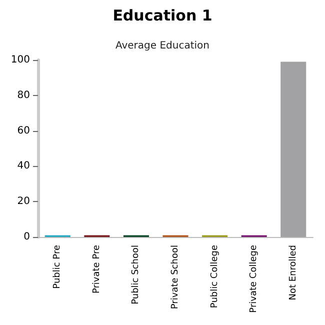 The height and width of the screenshot is (325, 325). I want to click on x-tick-label: Public School, so click(136, 274).